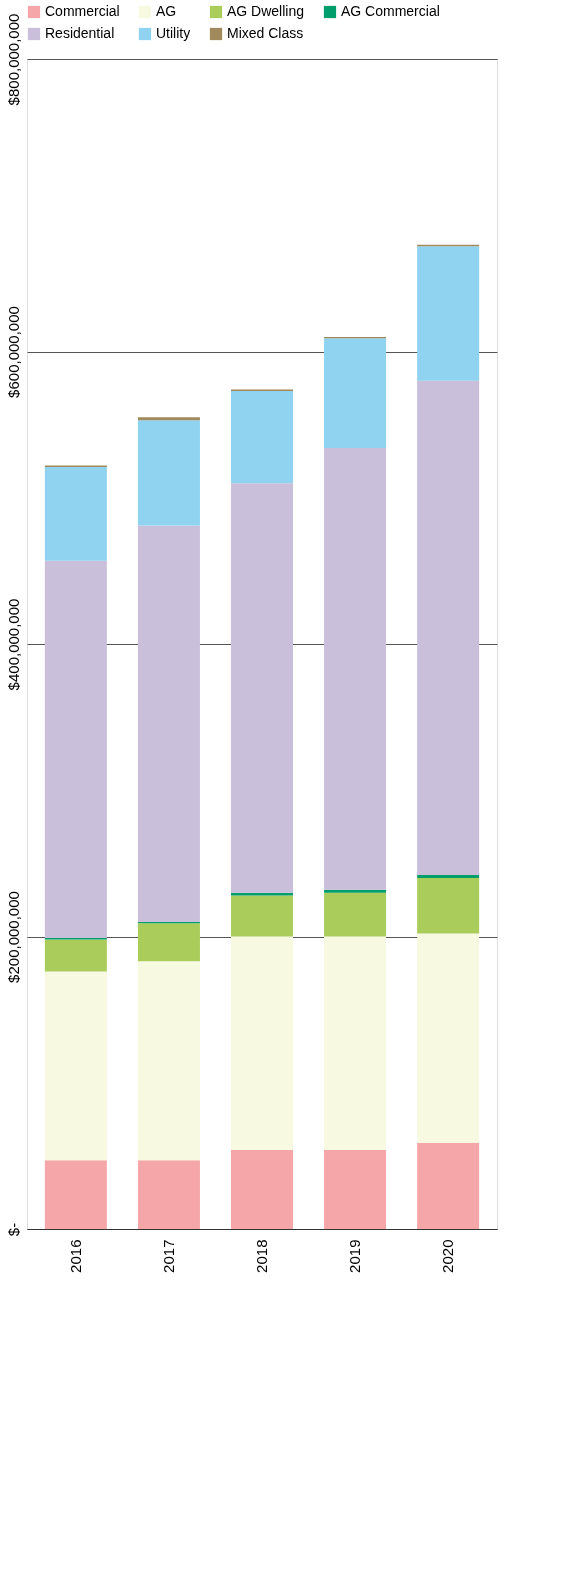 Image resolution: width=571 pixels, height=1570 pixels. Describe the element at coordinates (13, 1229) in the screenshot. I see `y-tick-label: $-` at that location.